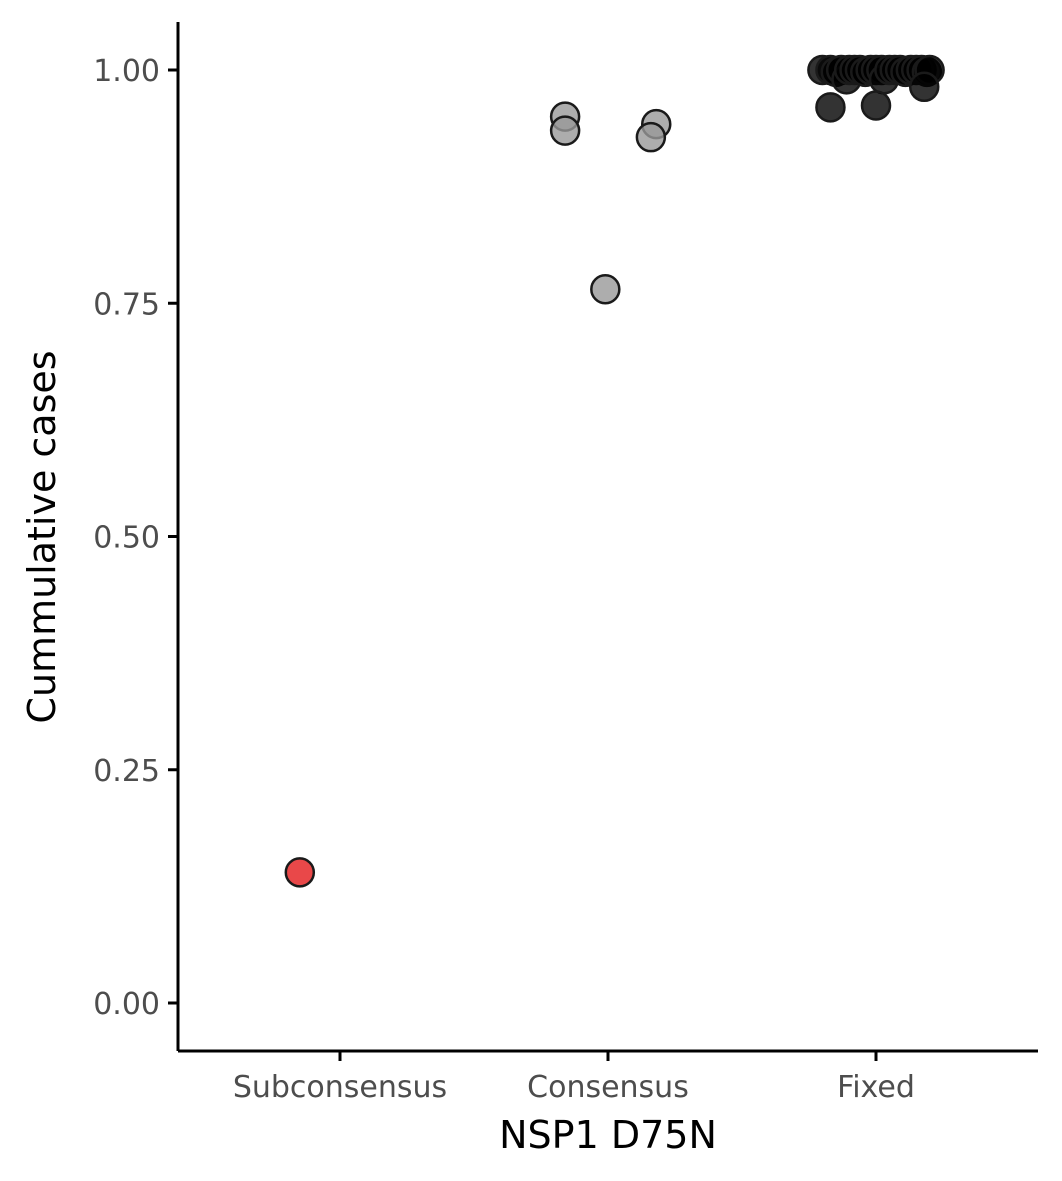  Describe the element at coordinates (126, 1004) in the screenshot. I see `y-tick-label: 0.00` at that location.